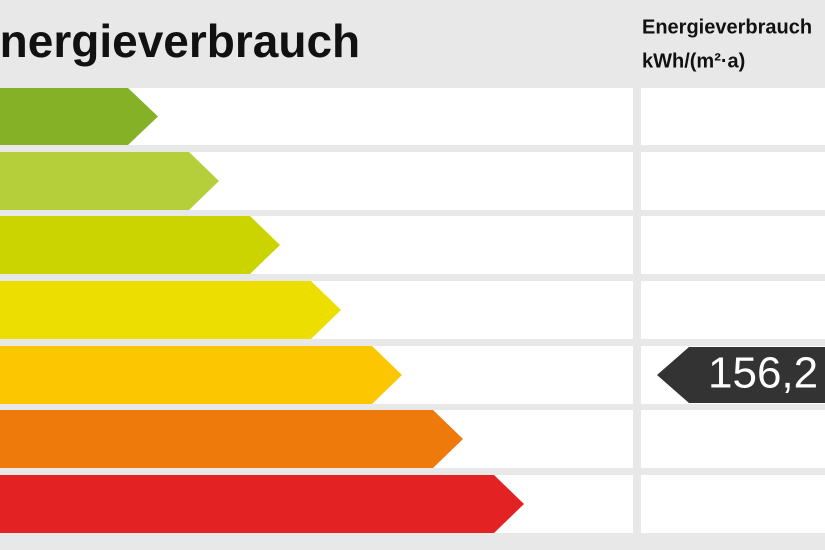 Image resolution: width=825 pixels, height=550 pixels. Describe the element at coordinates (180, 41) in the screenshot. I see `title: Energieverbrauch` at that location.